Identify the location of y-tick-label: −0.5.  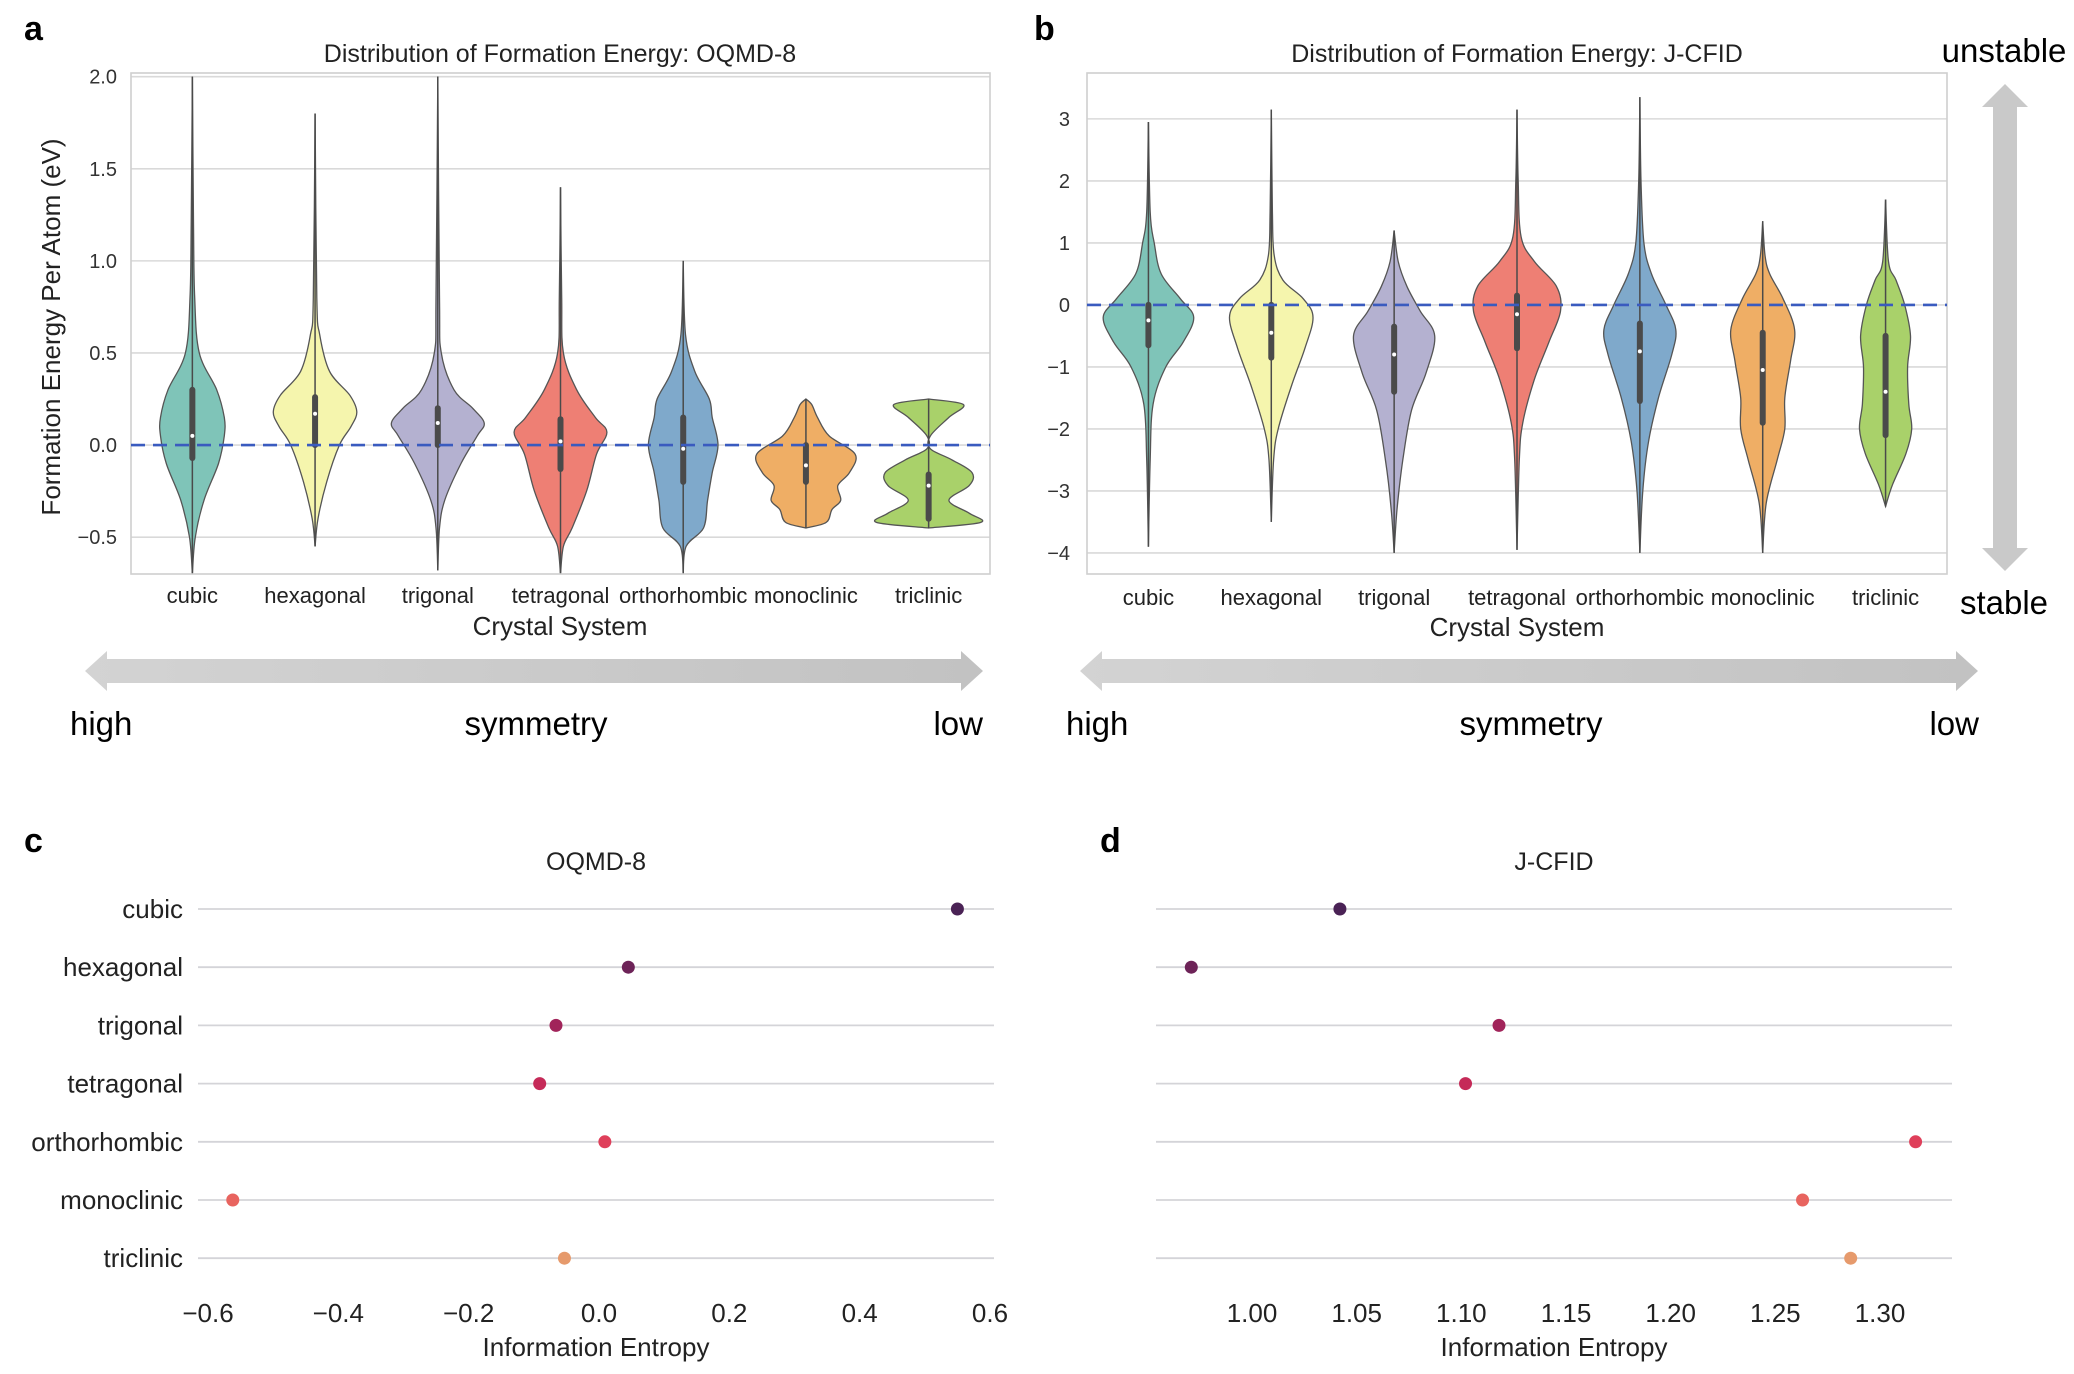
(97, 538).